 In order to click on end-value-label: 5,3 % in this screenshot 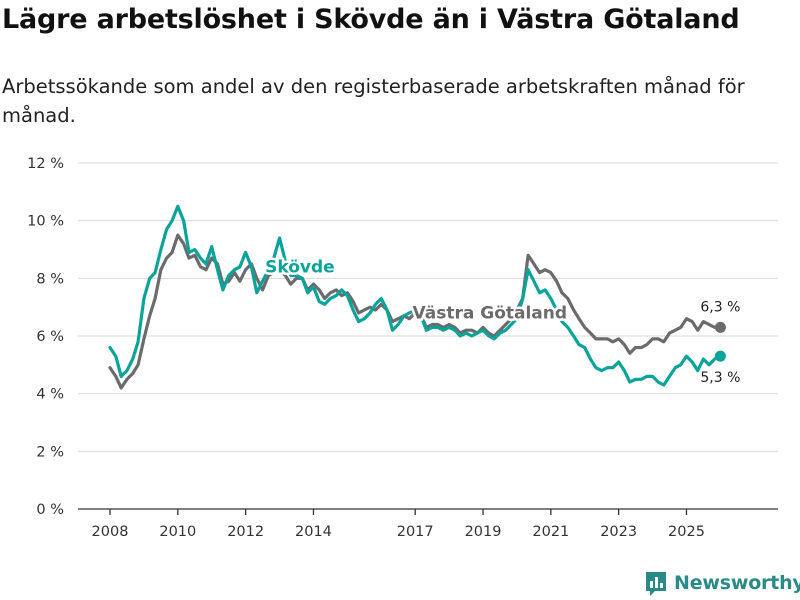, I will do `click(720, 378)`.